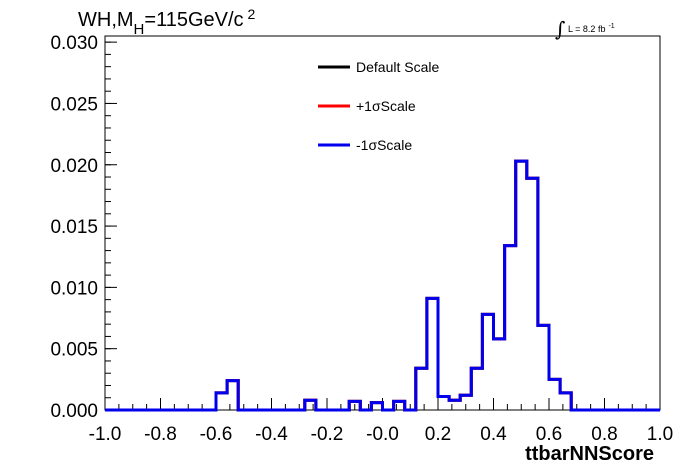 The image size is (696, 472). I want to click on lumi-label: L = 8.2 fb -1, so click(591, 28).